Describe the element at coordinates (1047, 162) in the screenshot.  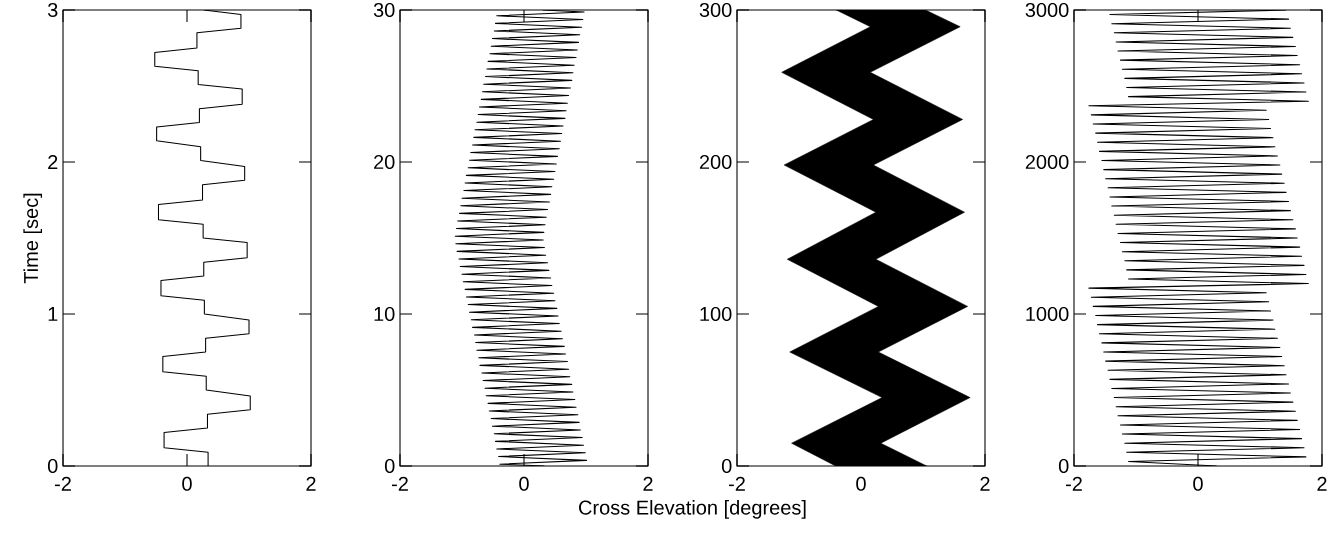
I see `y-tick-label: 2000` at that location.